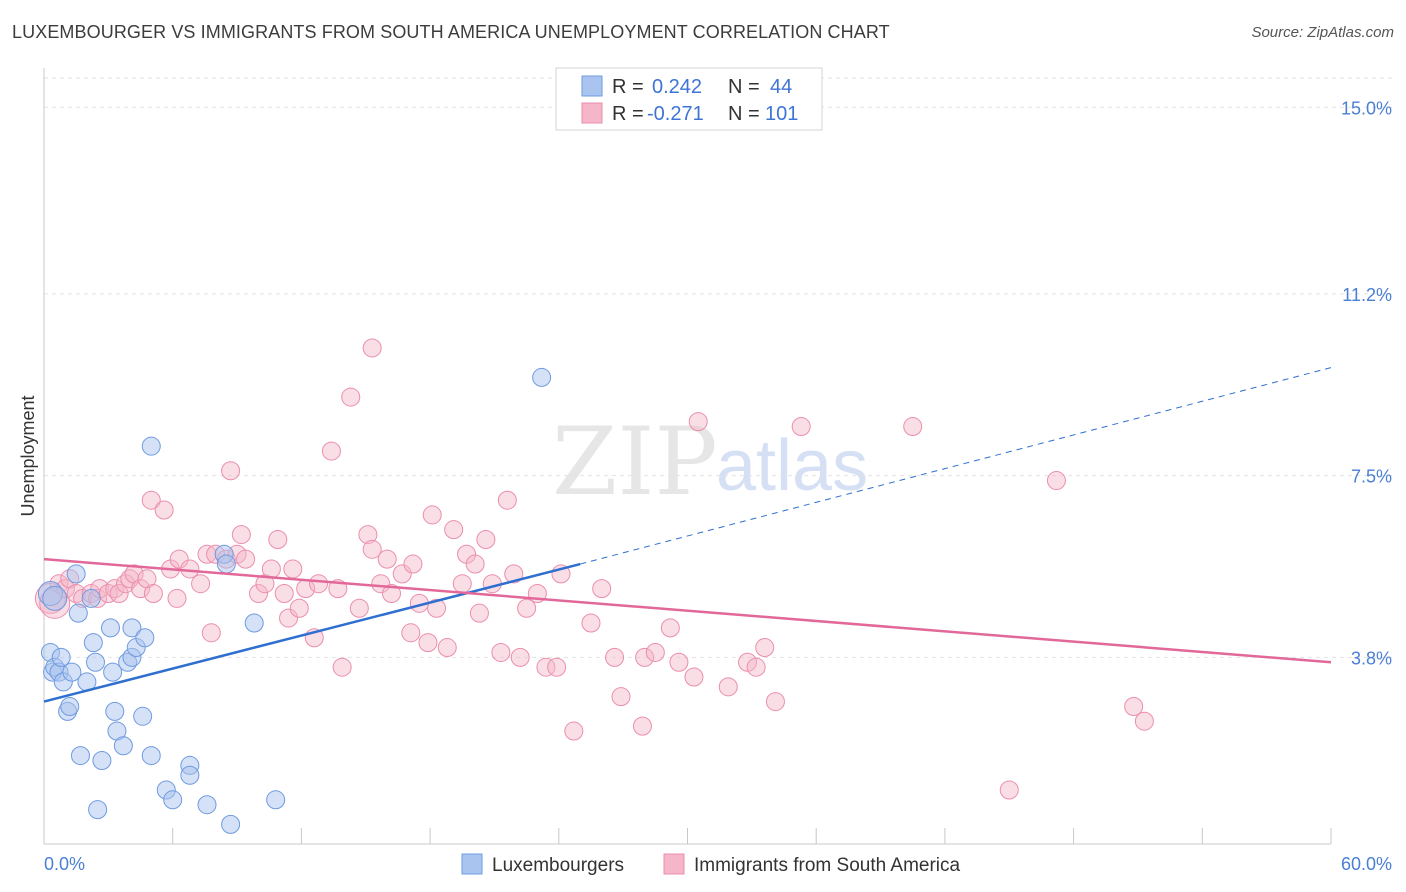  I want to click on bottom-legend-swatch-luxembourgers, so click(472, 864).